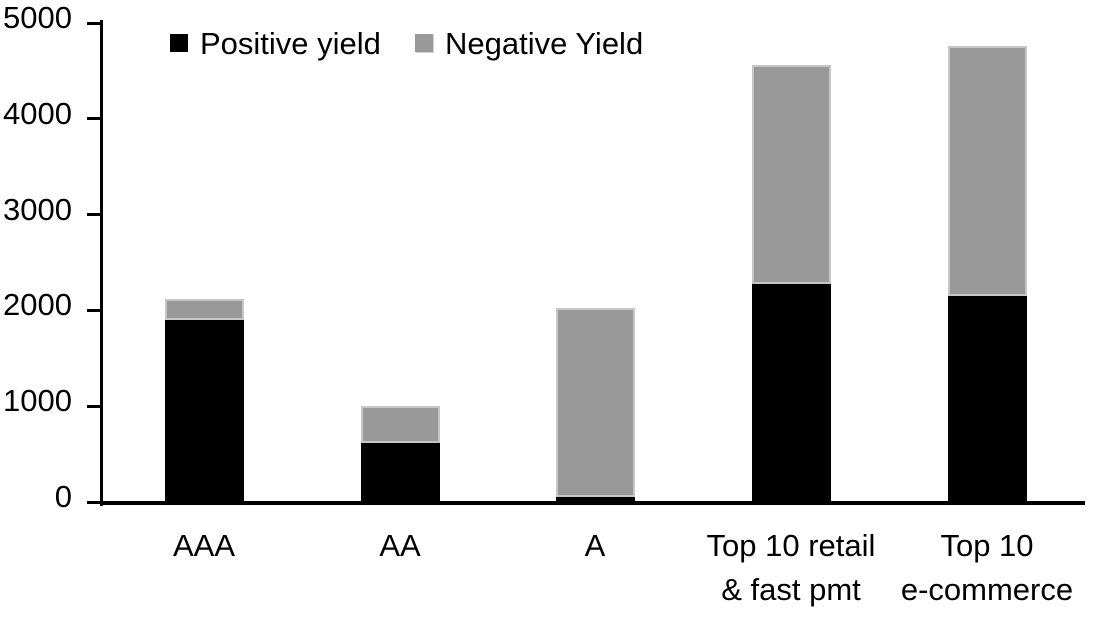  What do you see at coordinates (424, 43) in the screenshot?
I see `negative-yield-swatch-icon` at bounding box center [424, 43].